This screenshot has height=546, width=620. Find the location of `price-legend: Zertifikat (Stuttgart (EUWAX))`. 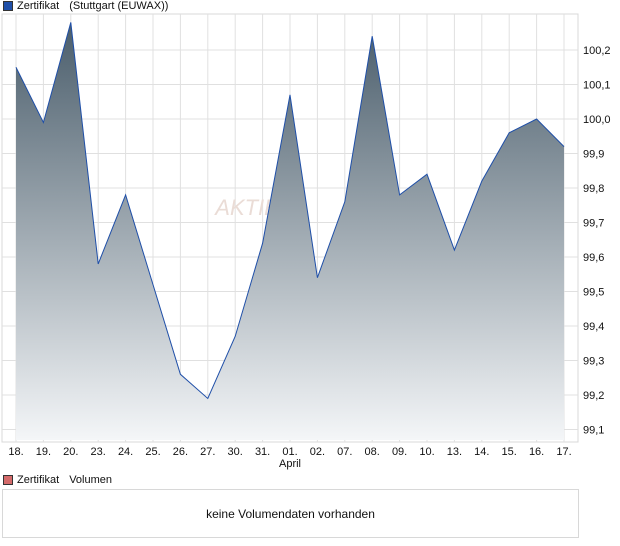

price-legend: Zertifikat (Stuttgart (EUWAX)) is located at coordinates (85, 6).